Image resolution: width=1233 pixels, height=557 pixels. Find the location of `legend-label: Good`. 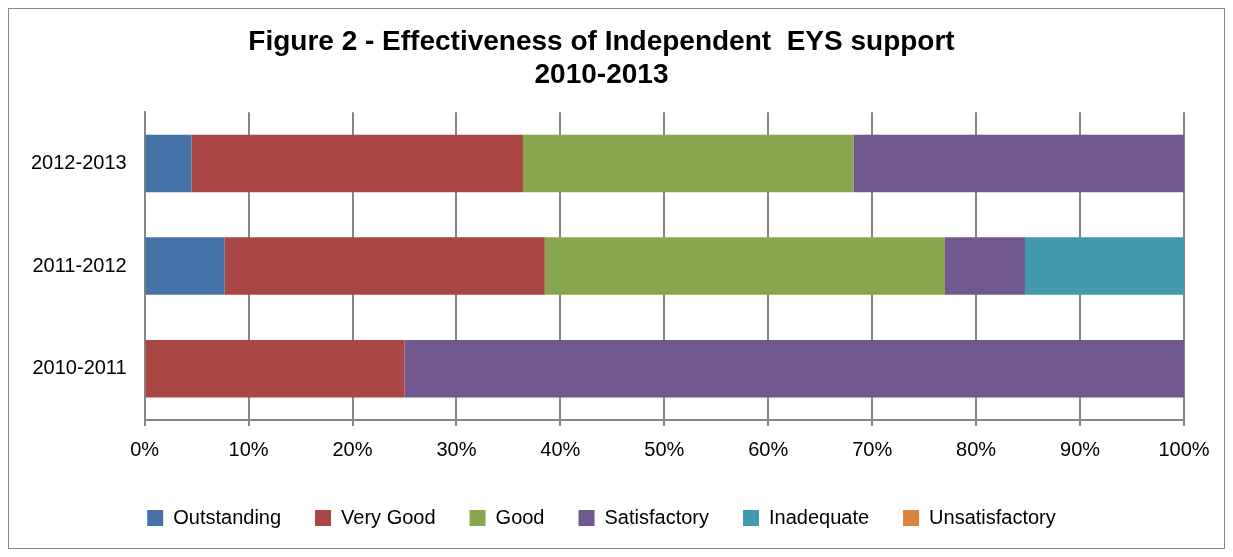

legend-label: Good is located at coordinates (520, 516).